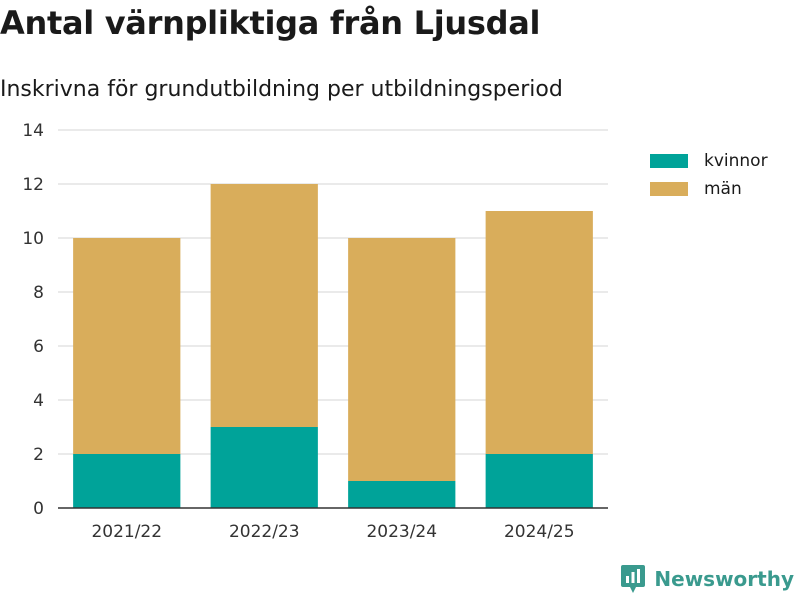 The height and width of the screenshot is (600, 800). Describe the element at coordinates (724, 579) in the screenshot. I see `brand-name: Newsworthy` at that location.